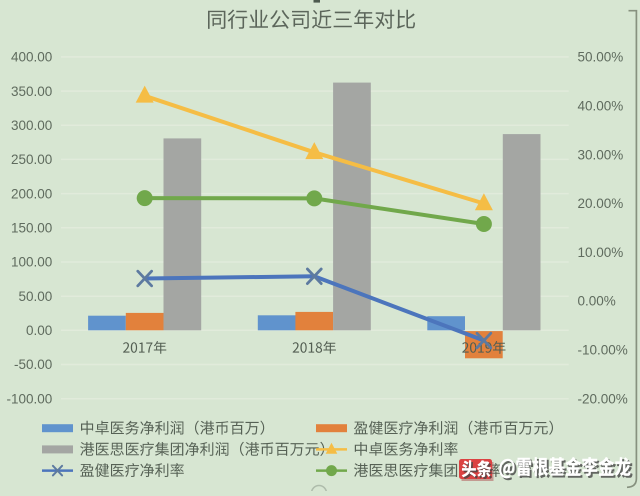 The height and width of the screenshot is (496, 640). I want to click on svg-text: -10.00%, so click(603, 350).